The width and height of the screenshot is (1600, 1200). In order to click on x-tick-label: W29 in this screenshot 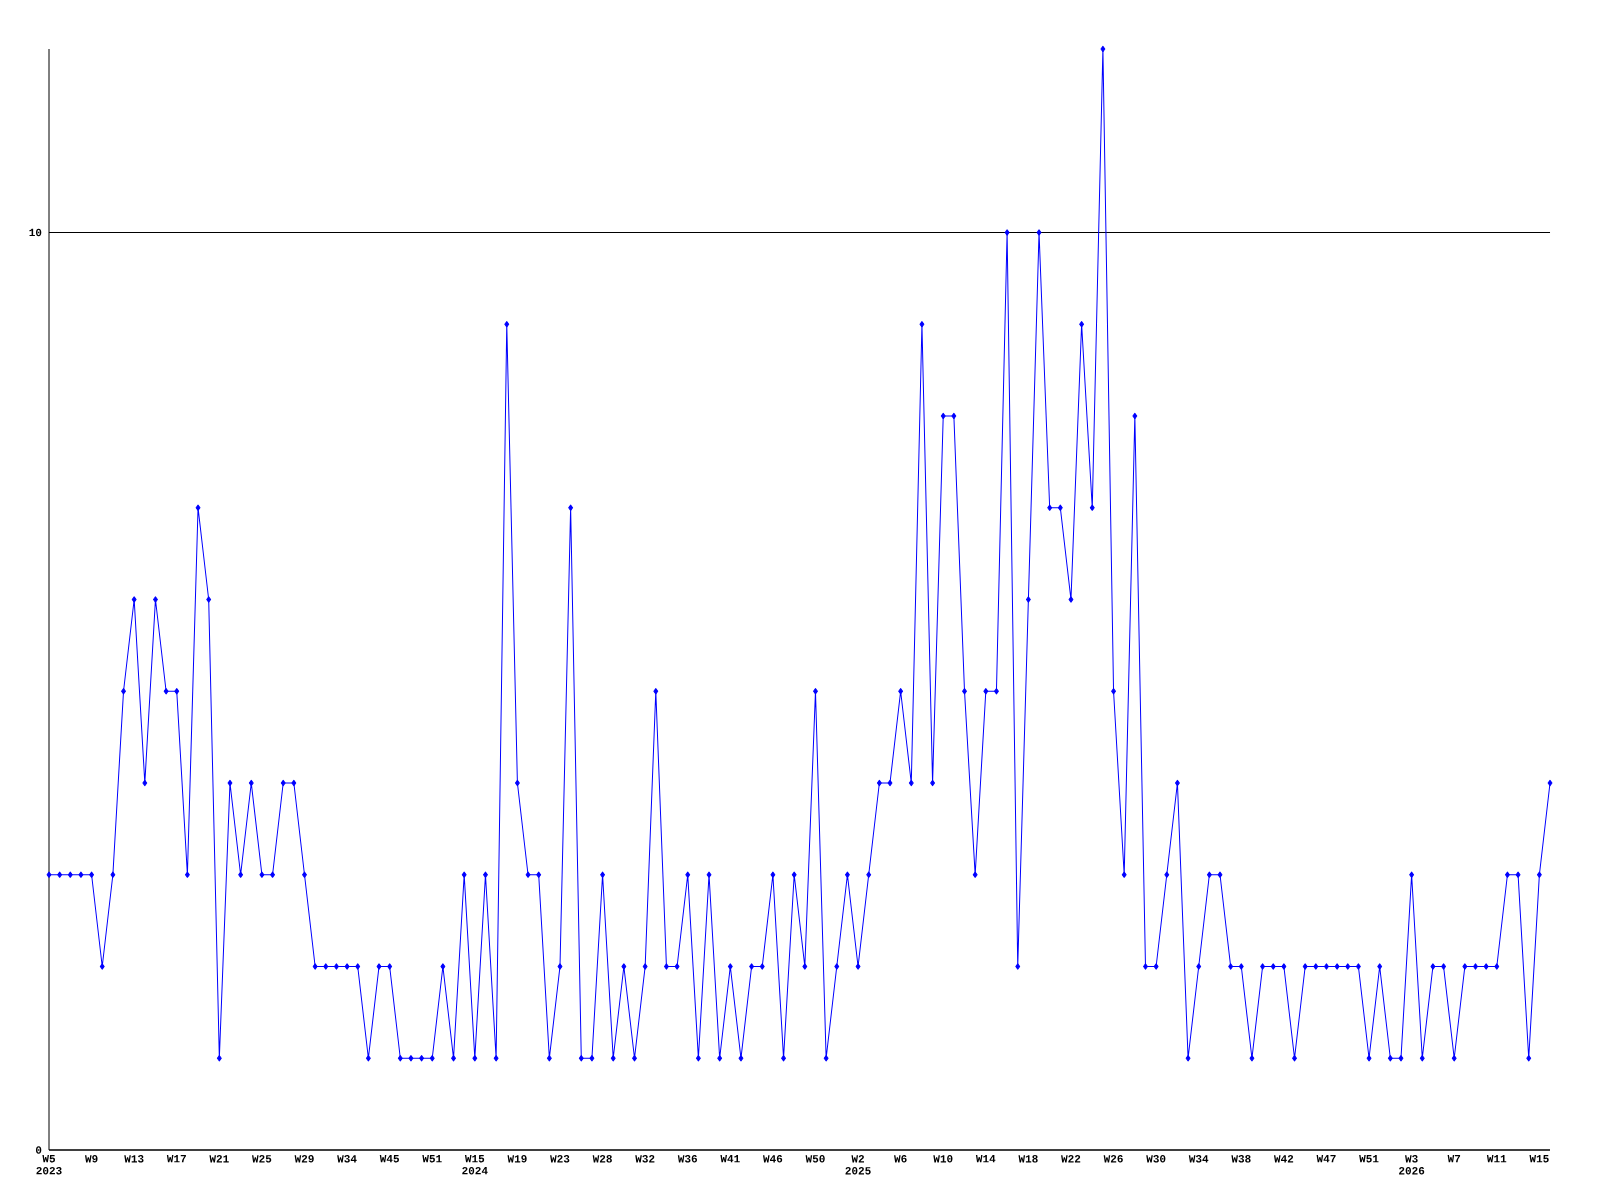, I will do `click(304, 1159)`.